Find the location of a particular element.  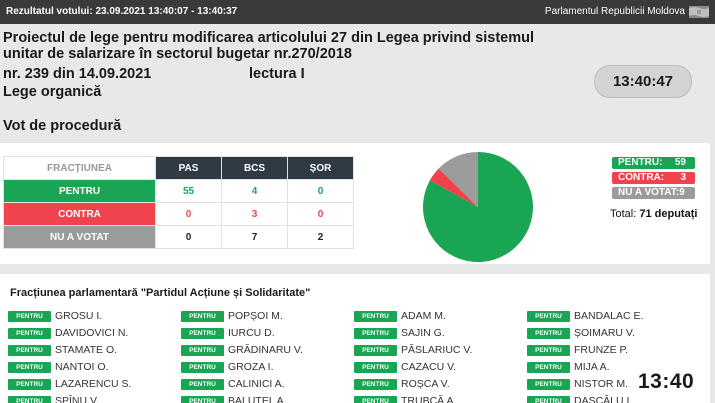

deputy-name: CAZACU V. is located at coordinates (429, 367).